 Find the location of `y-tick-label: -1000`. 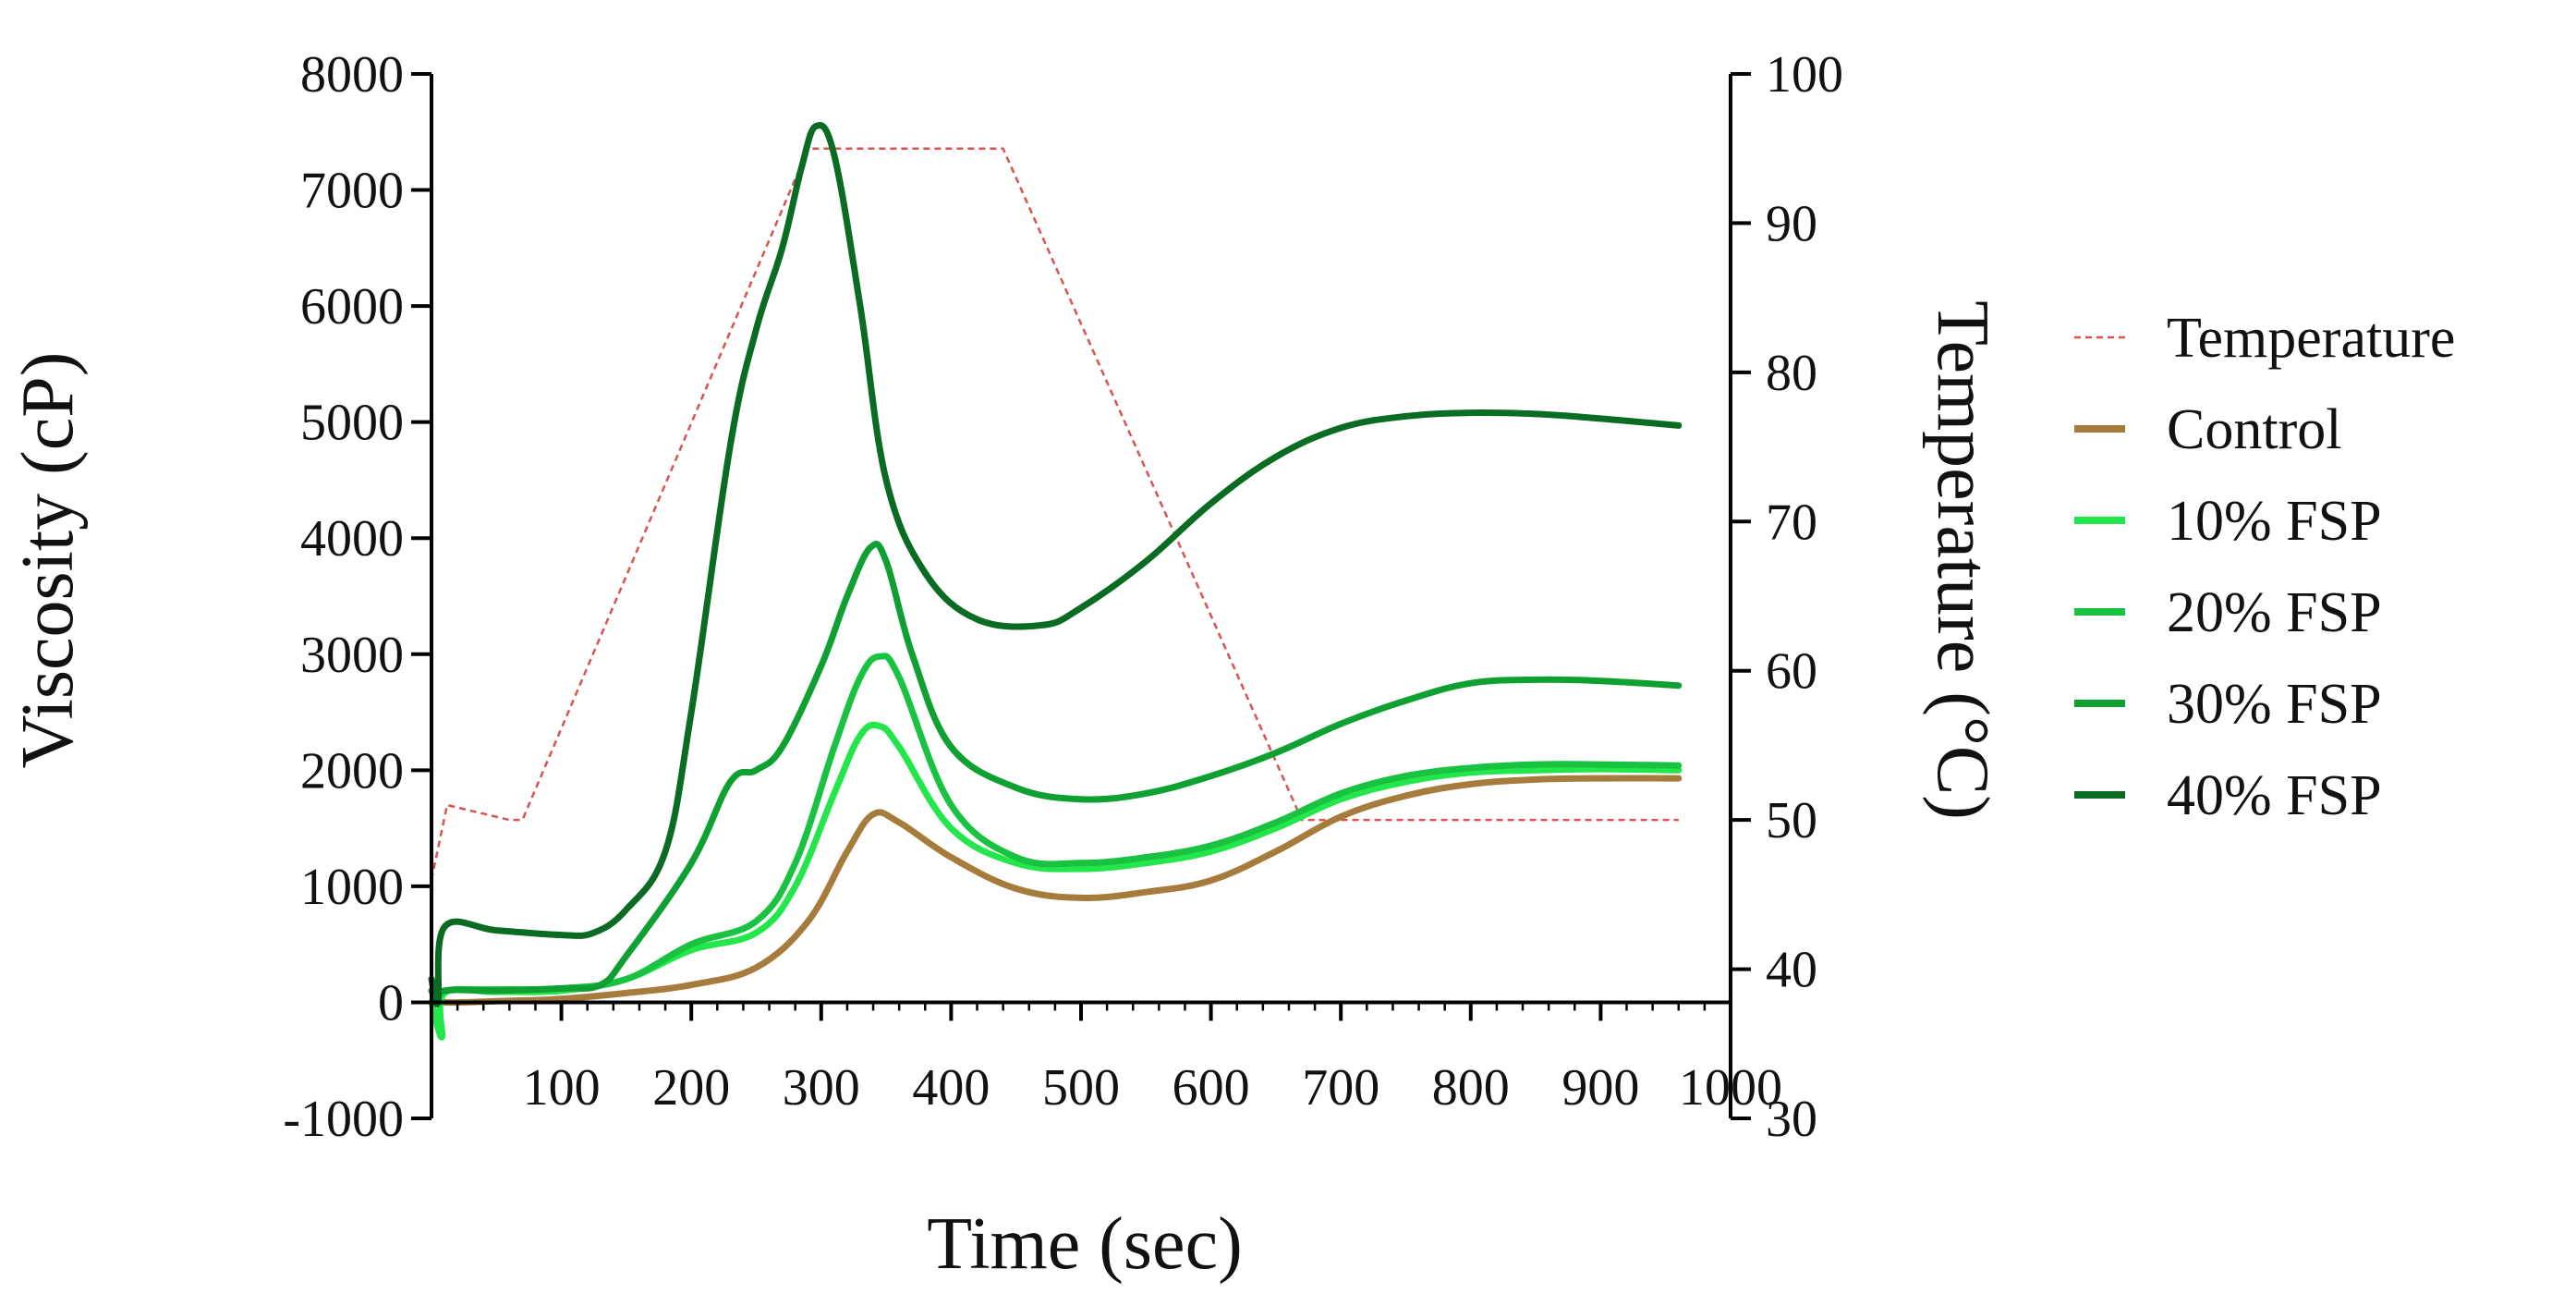

y-tick-label: -1000 is located at coordinates (343, 1119).